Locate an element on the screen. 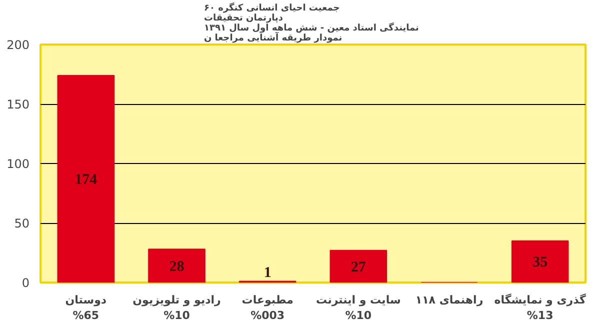 This screenshot has width=600, height=325. data-label: 27 is located at coordinates (358, 267).